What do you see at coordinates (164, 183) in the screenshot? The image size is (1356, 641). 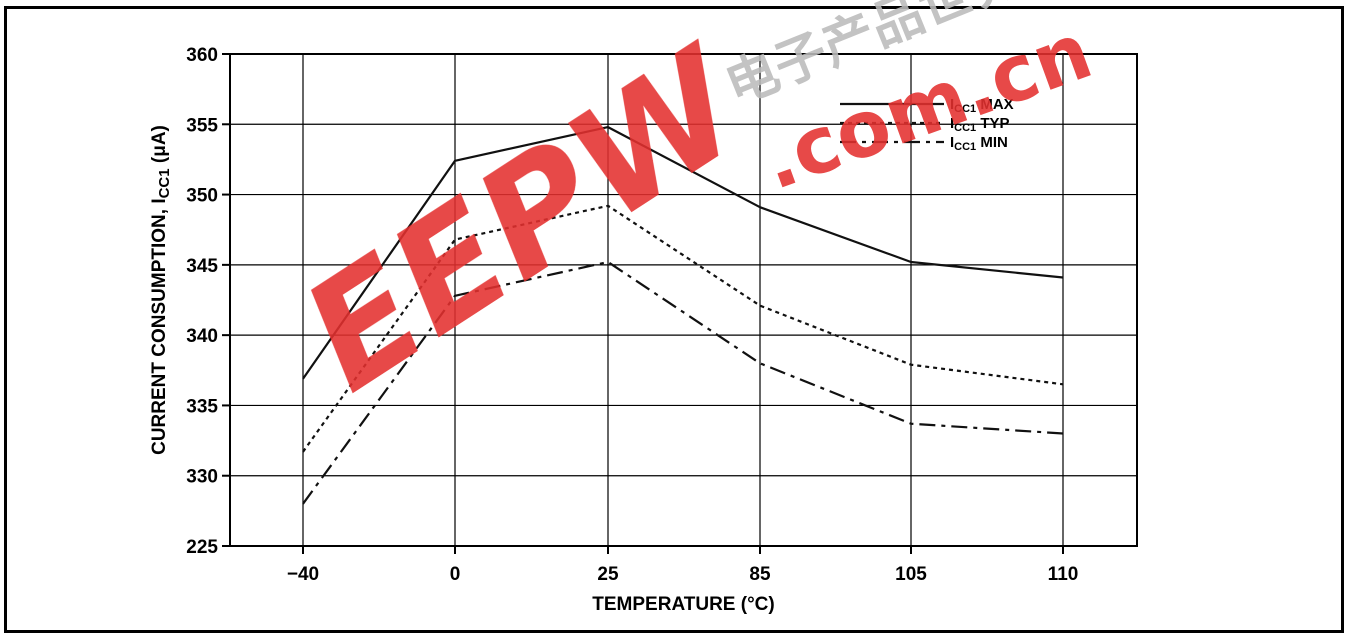 I see `y-axis-title-sub: CC1` at bounding box center [164, 183].